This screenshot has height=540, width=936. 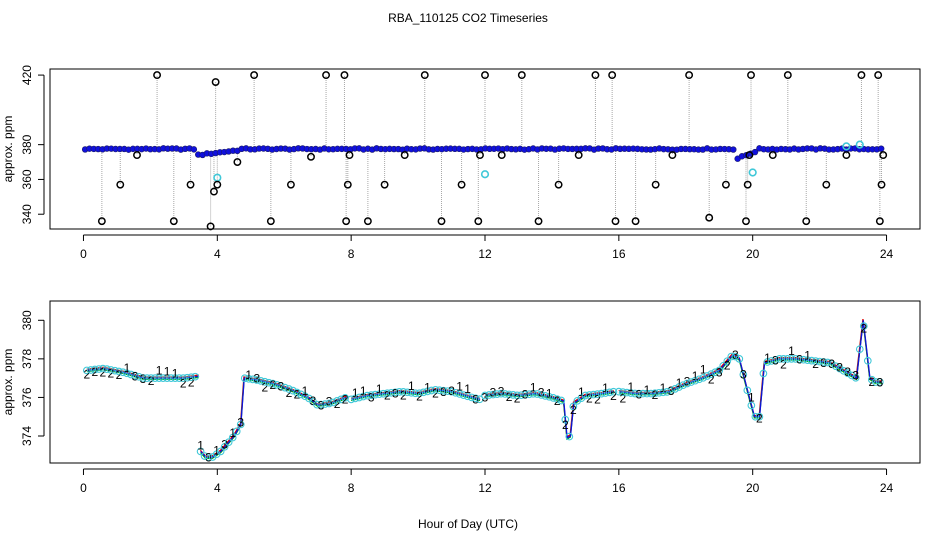 What do you see at coordinates (887, 254) in the screenshot?
I see `top-x-tick-label: 24` at bounding box center [887, 254].